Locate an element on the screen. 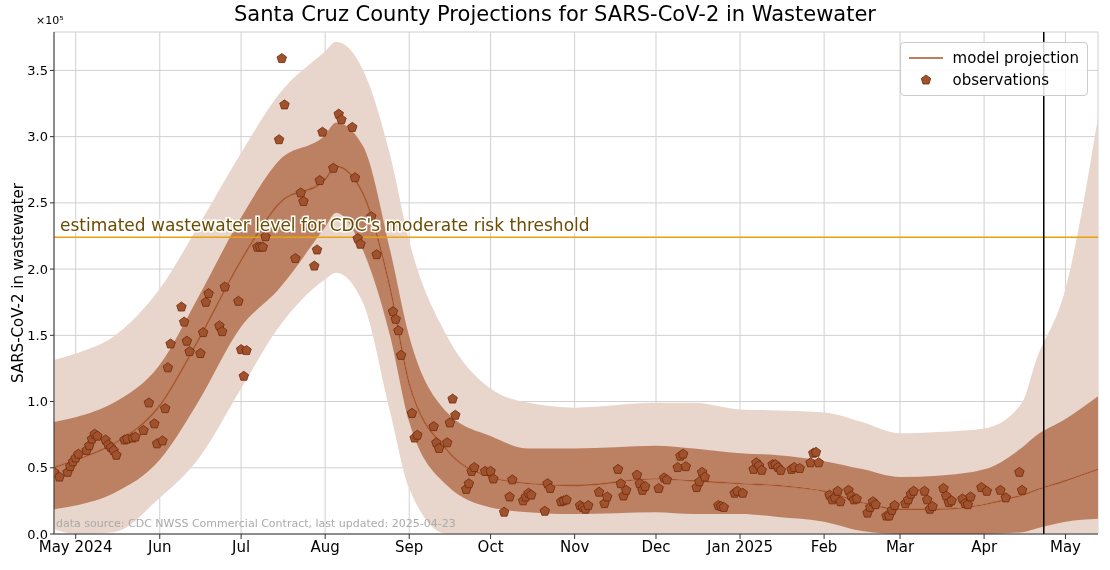  x-tick-label: Feb is located at coordinates (824, 546).